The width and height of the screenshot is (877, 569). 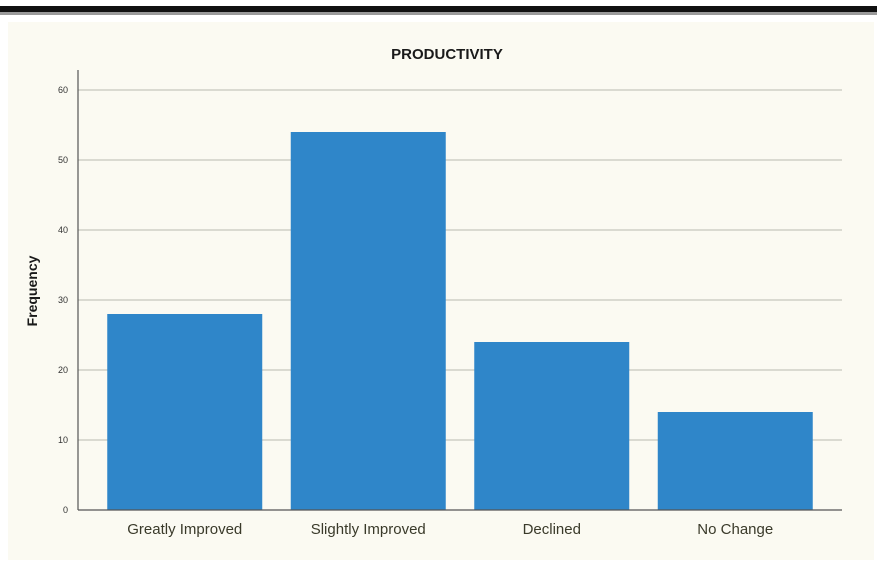 What do you see at coordinates (63, 90) in the screenshot?
I see `y-tick-label: 60` at bounding box center [63, 90].